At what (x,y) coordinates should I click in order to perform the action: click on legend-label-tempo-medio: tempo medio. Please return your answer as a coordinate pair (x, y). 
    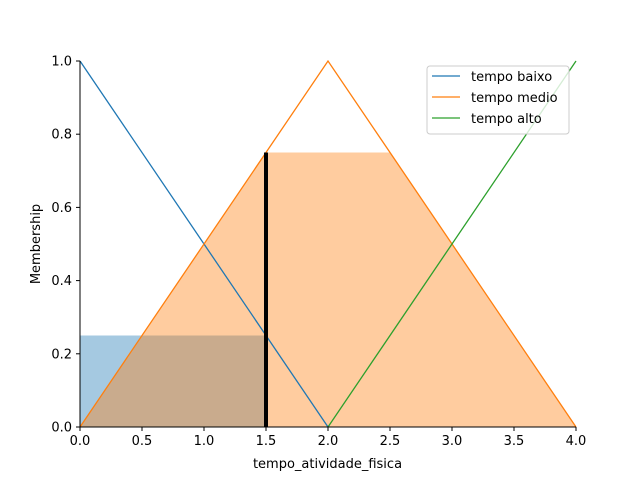
    Looking at the image, I should click on (514, 98).